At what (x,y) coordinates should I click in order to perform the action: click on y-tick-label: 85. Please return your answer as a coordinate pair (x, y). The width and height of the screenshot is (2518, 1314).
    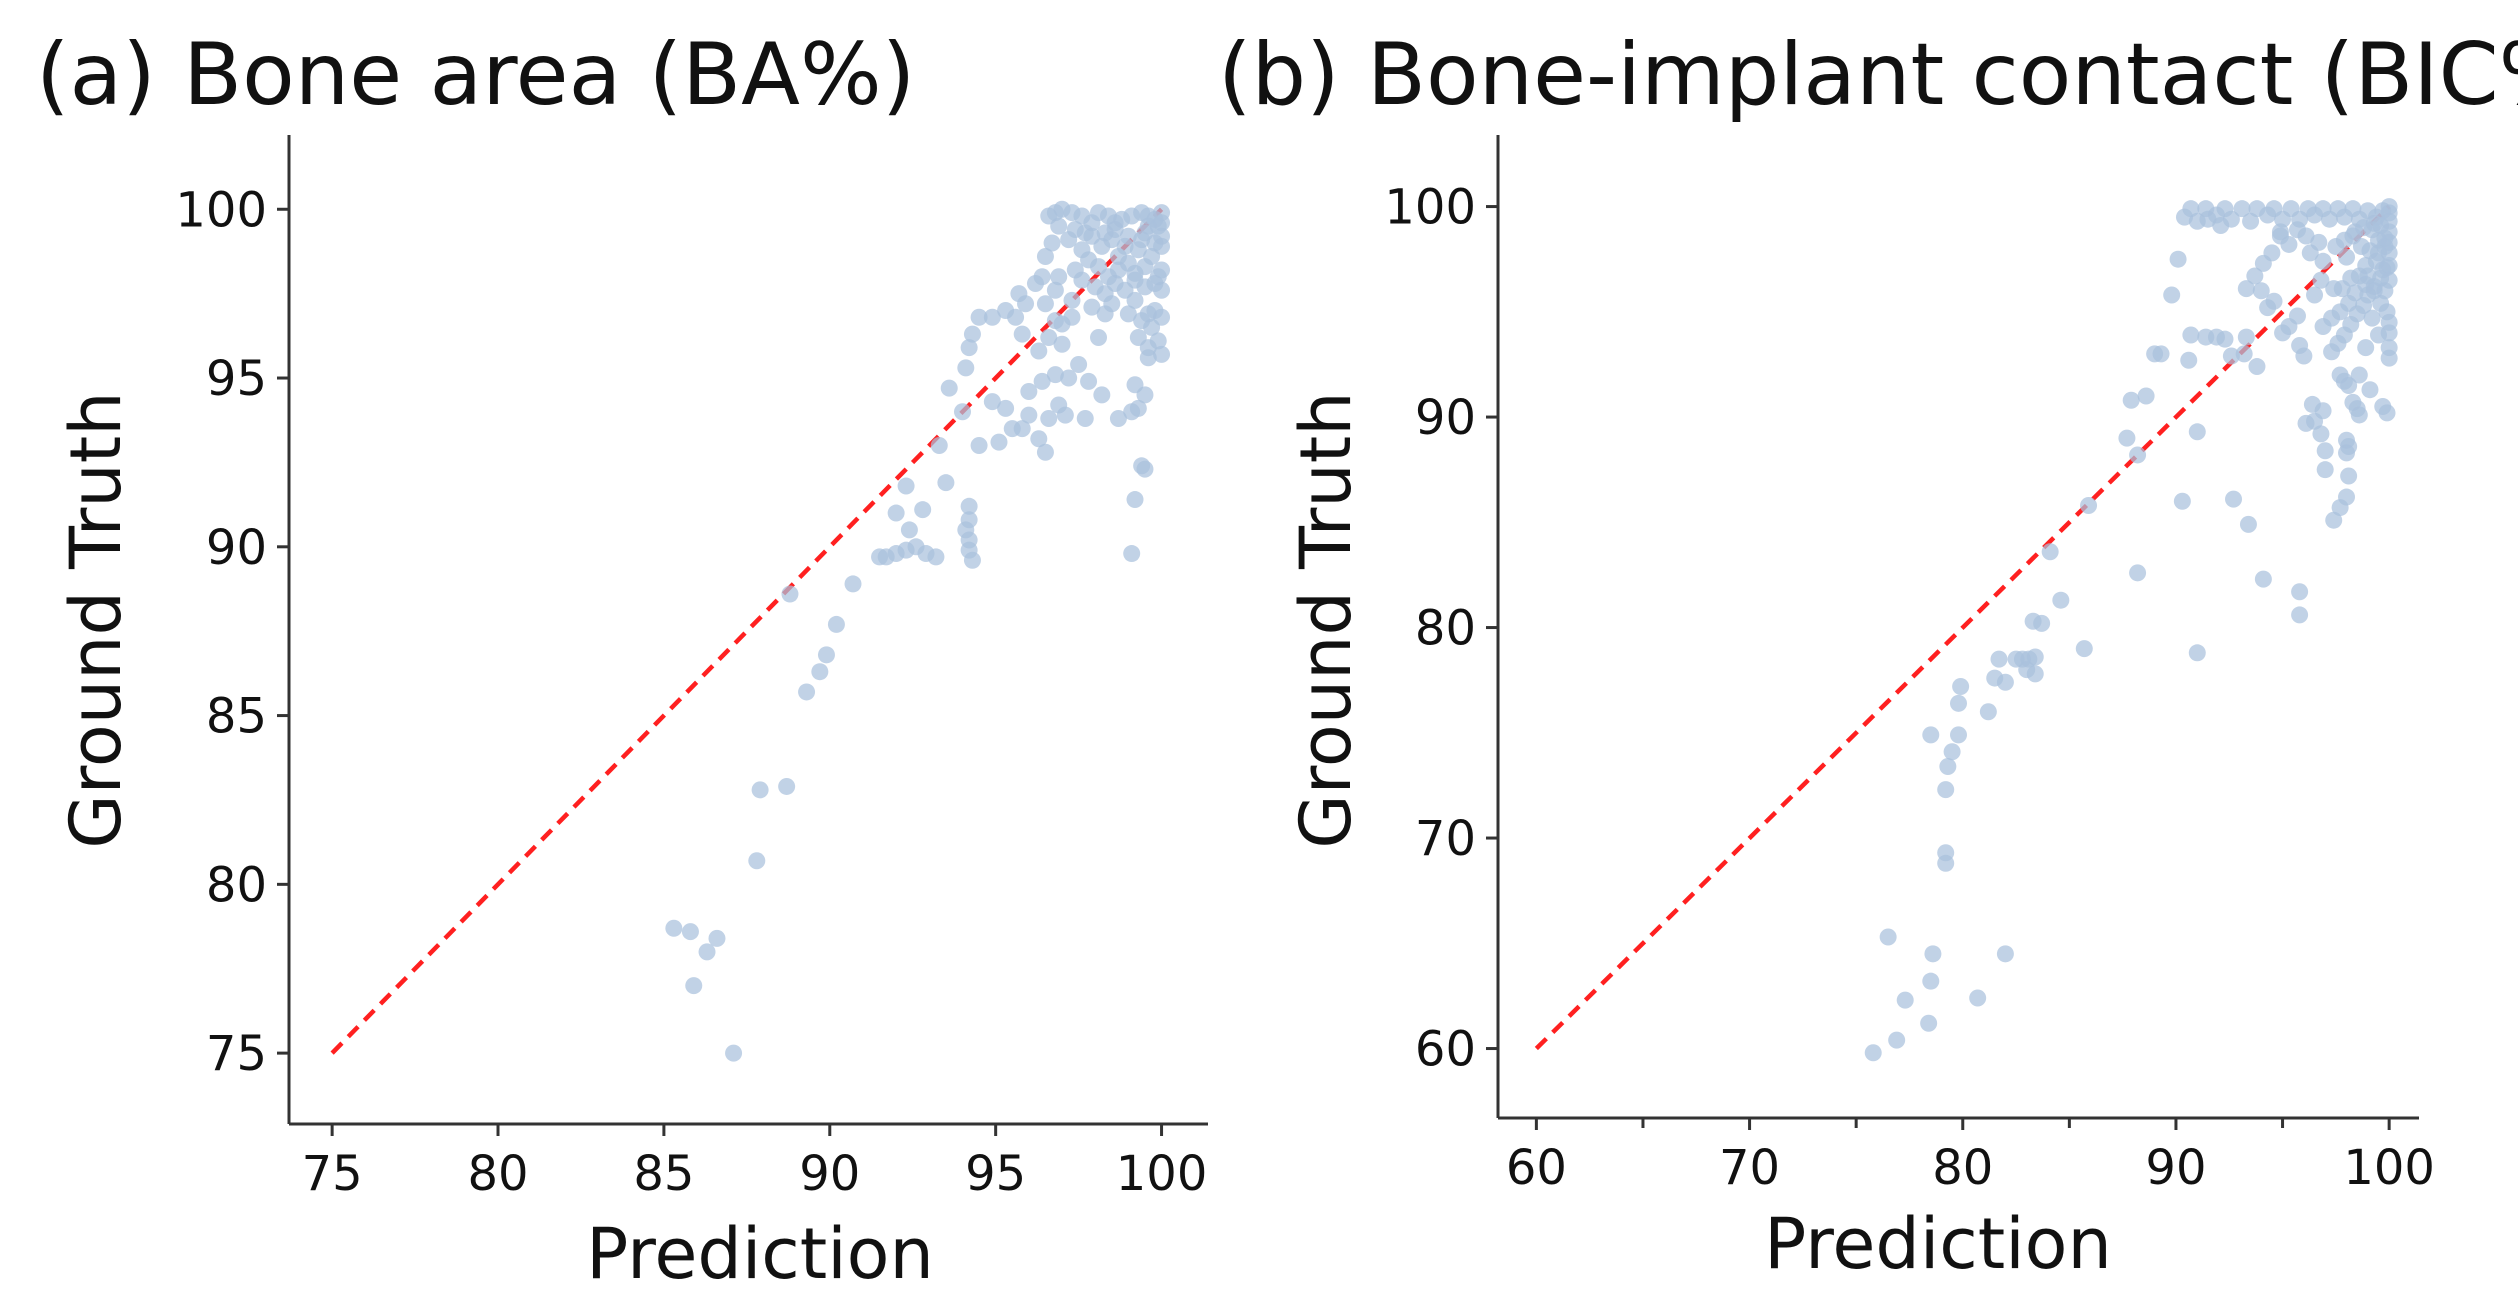
    Looking at the image, I should click on (236, 717).